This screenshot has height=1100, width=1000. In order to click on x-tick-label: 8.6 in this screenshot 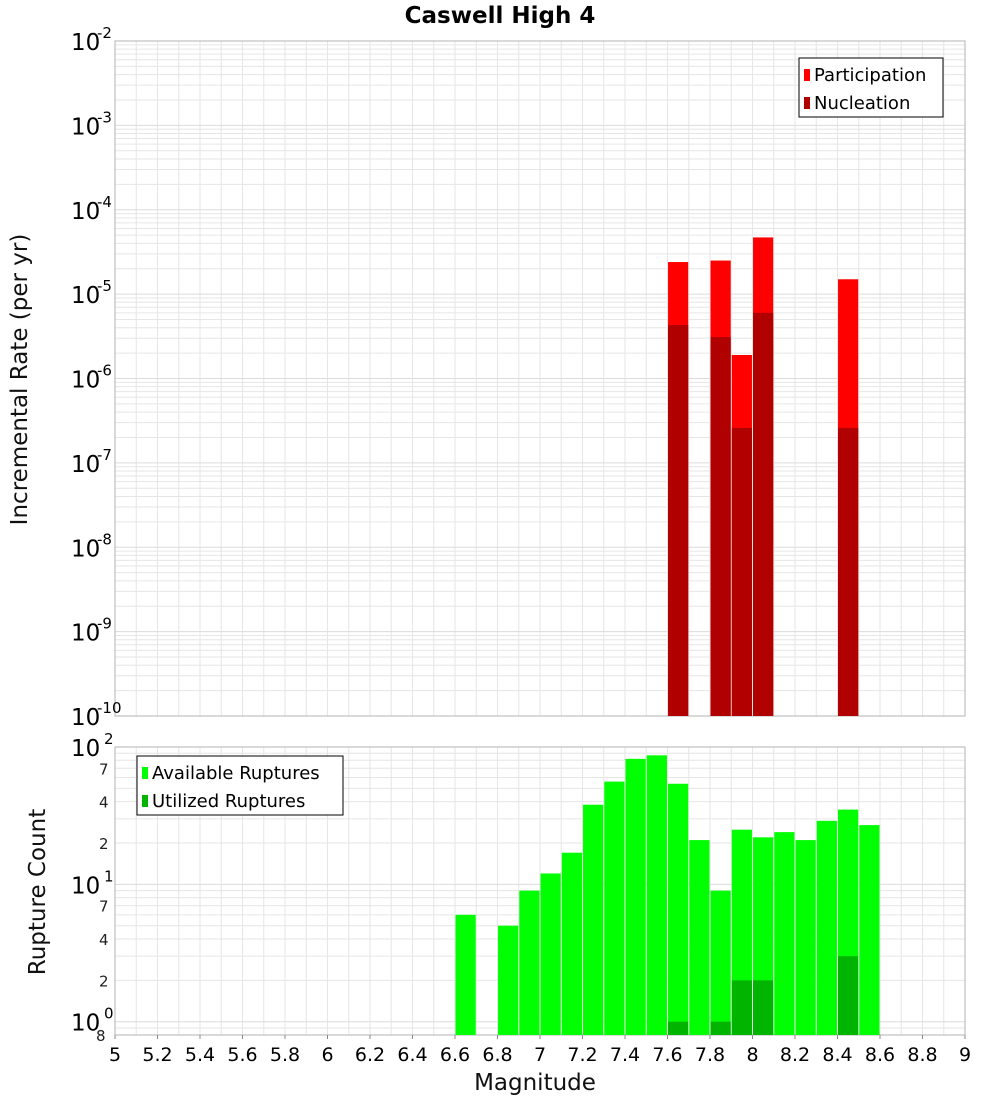, I will do `click(880, 1055)`.